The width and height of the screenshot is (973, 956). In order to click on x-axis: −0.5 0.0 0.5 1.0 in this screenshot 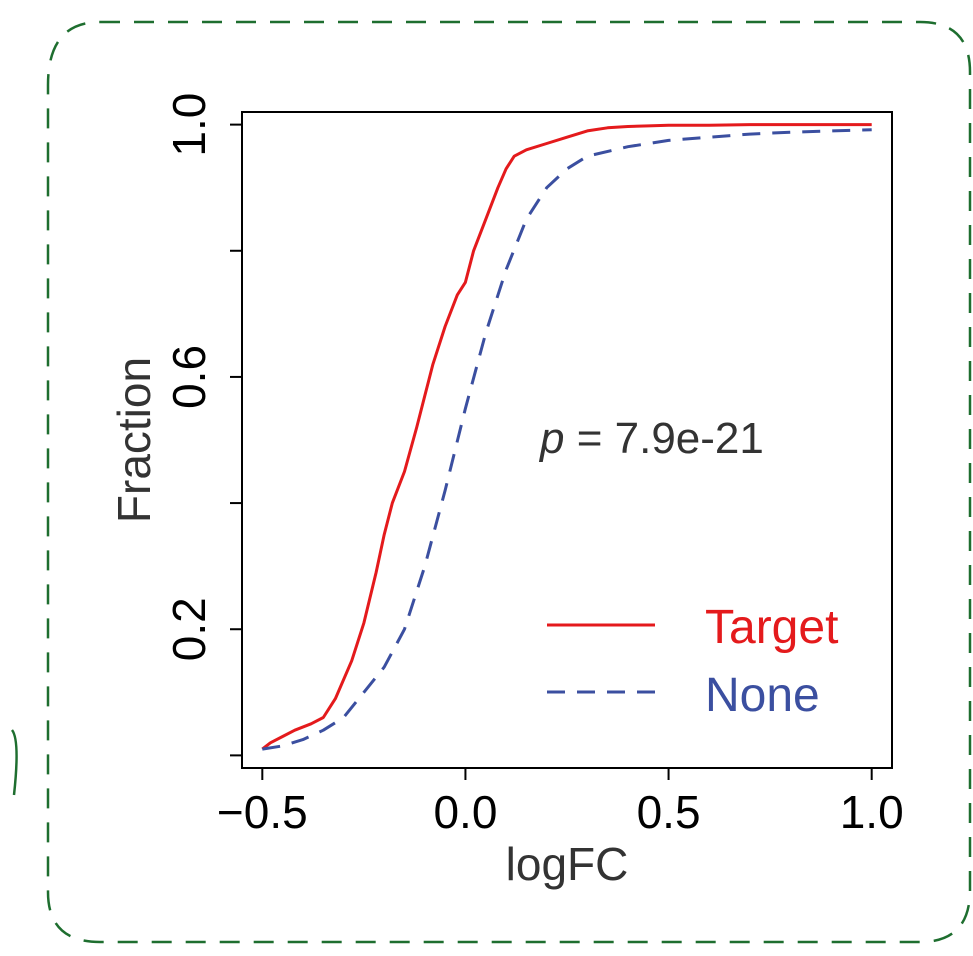, I will do `click(560, 803)`.